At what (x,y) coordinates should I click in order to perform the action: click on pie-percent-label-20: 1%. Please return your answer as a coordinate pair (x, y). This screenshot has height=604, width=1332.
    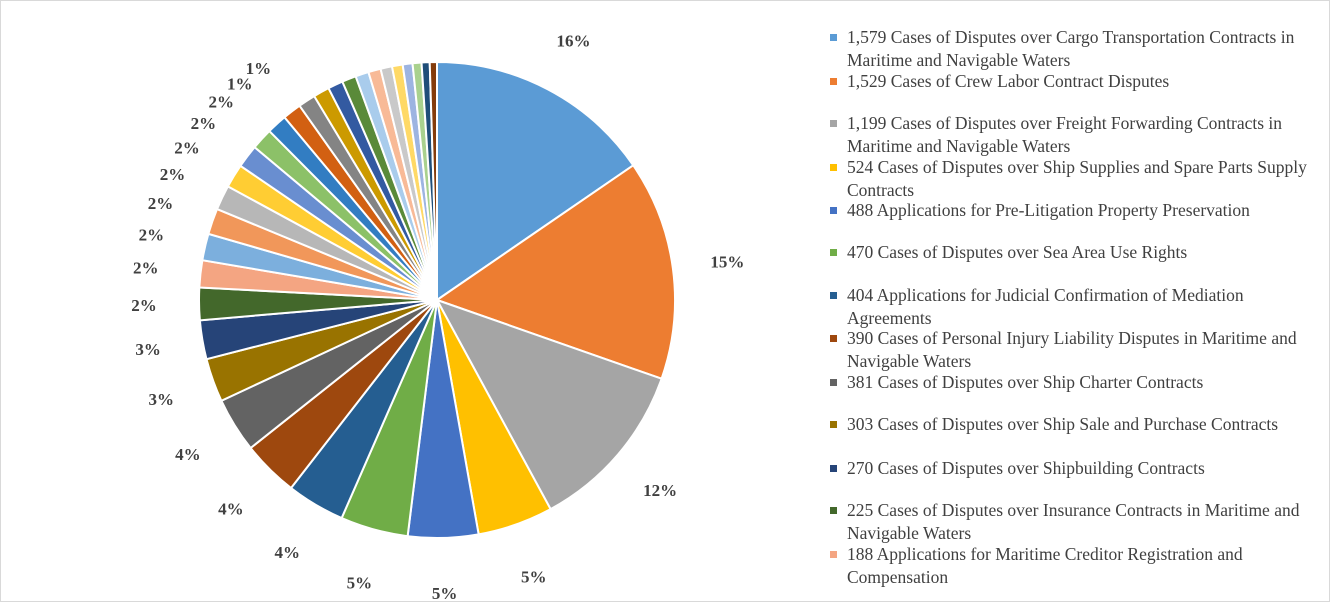
    Looking at the image, I should click on (240, 83).